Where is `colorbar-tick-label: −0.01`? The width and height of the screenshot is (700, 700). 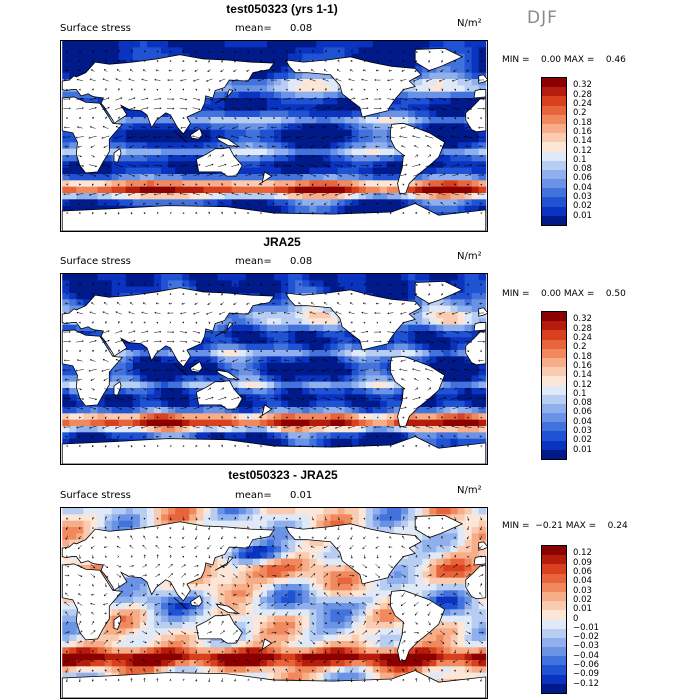
colorbar-tick-label: −0.01 is located at coordinates (586, 627).